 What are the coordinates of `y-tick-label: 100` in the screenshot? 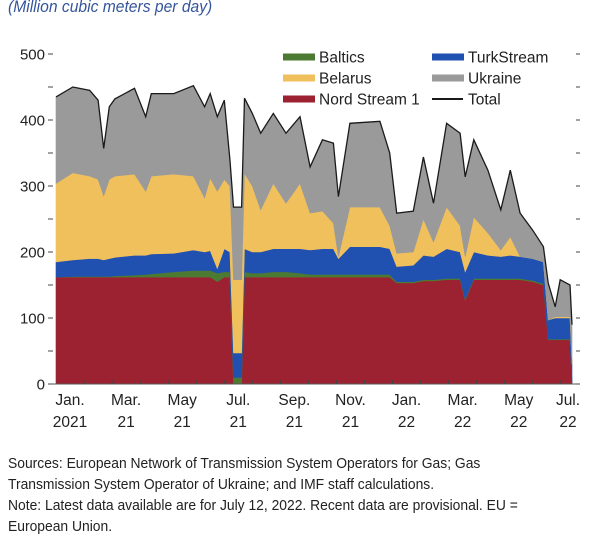 It's located at (32, 319).